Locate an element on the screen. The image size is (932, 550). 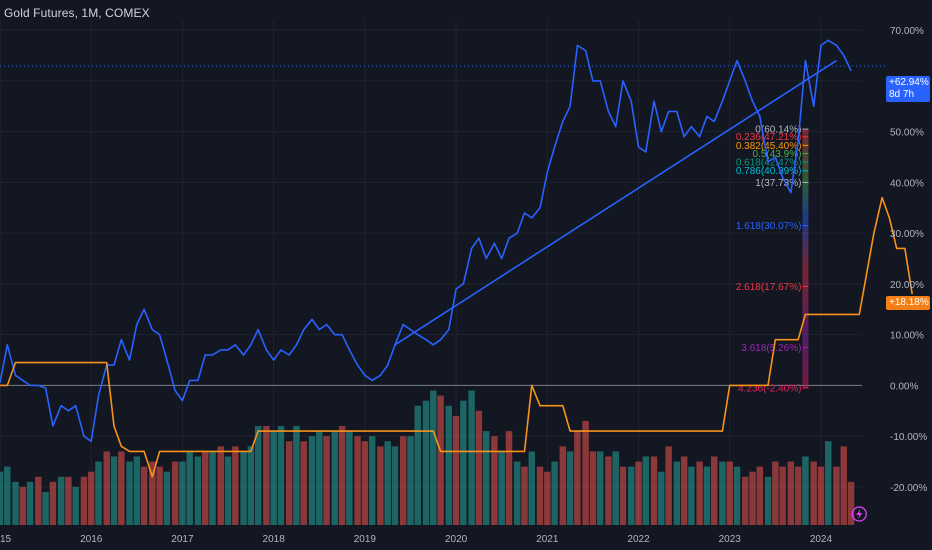
y-tick-label: 50.00% is located at coordinates (907, 133).